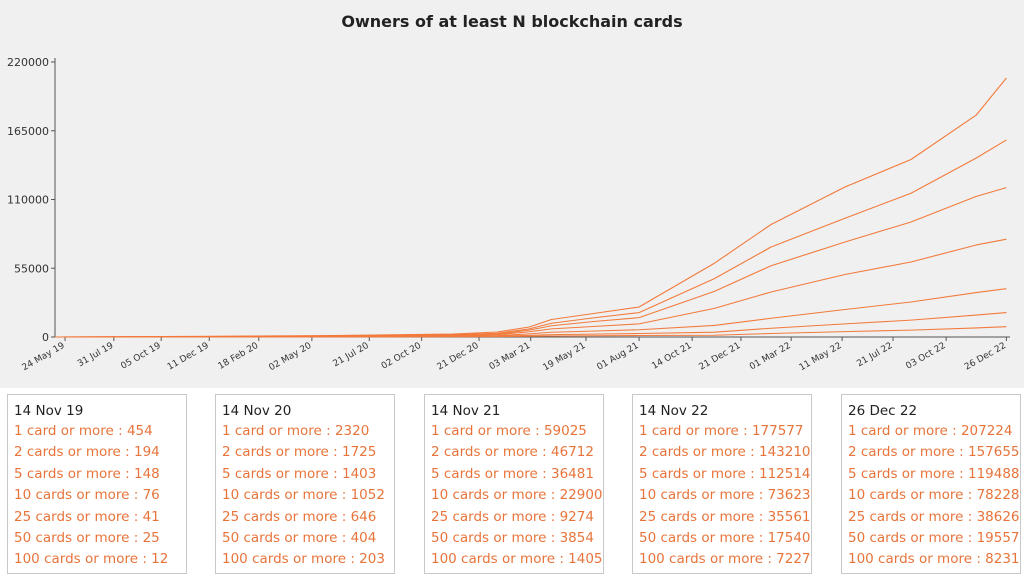 This screenshot has height=577, width=1024. What do you see at coordinates (458, 357) in the screenshot?
I see `x-tick-label: 21 Dec 20` at bounding box center [458, 357].